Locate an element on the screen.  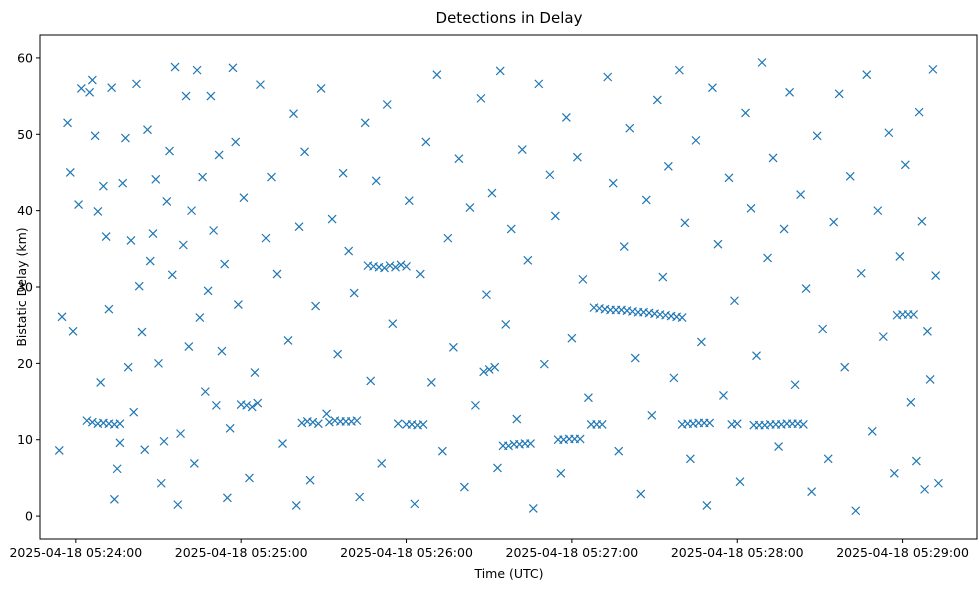
y-axis-ticks: 0 10 20 30 40 50 60 is located at coordinates (28, 287).